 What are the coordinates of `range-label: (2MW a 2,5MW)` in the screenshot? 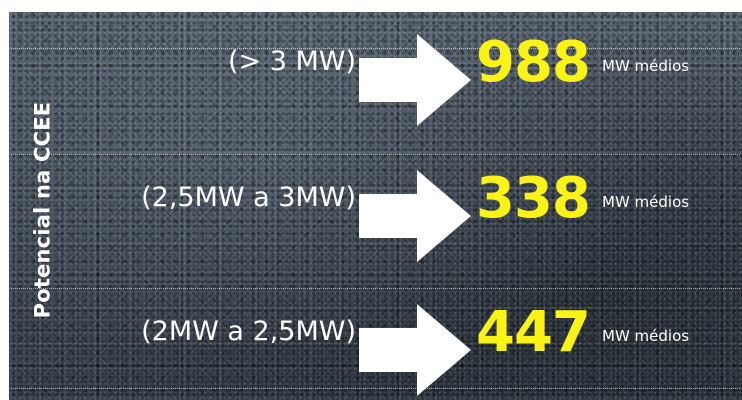 It's located at (248, 331).